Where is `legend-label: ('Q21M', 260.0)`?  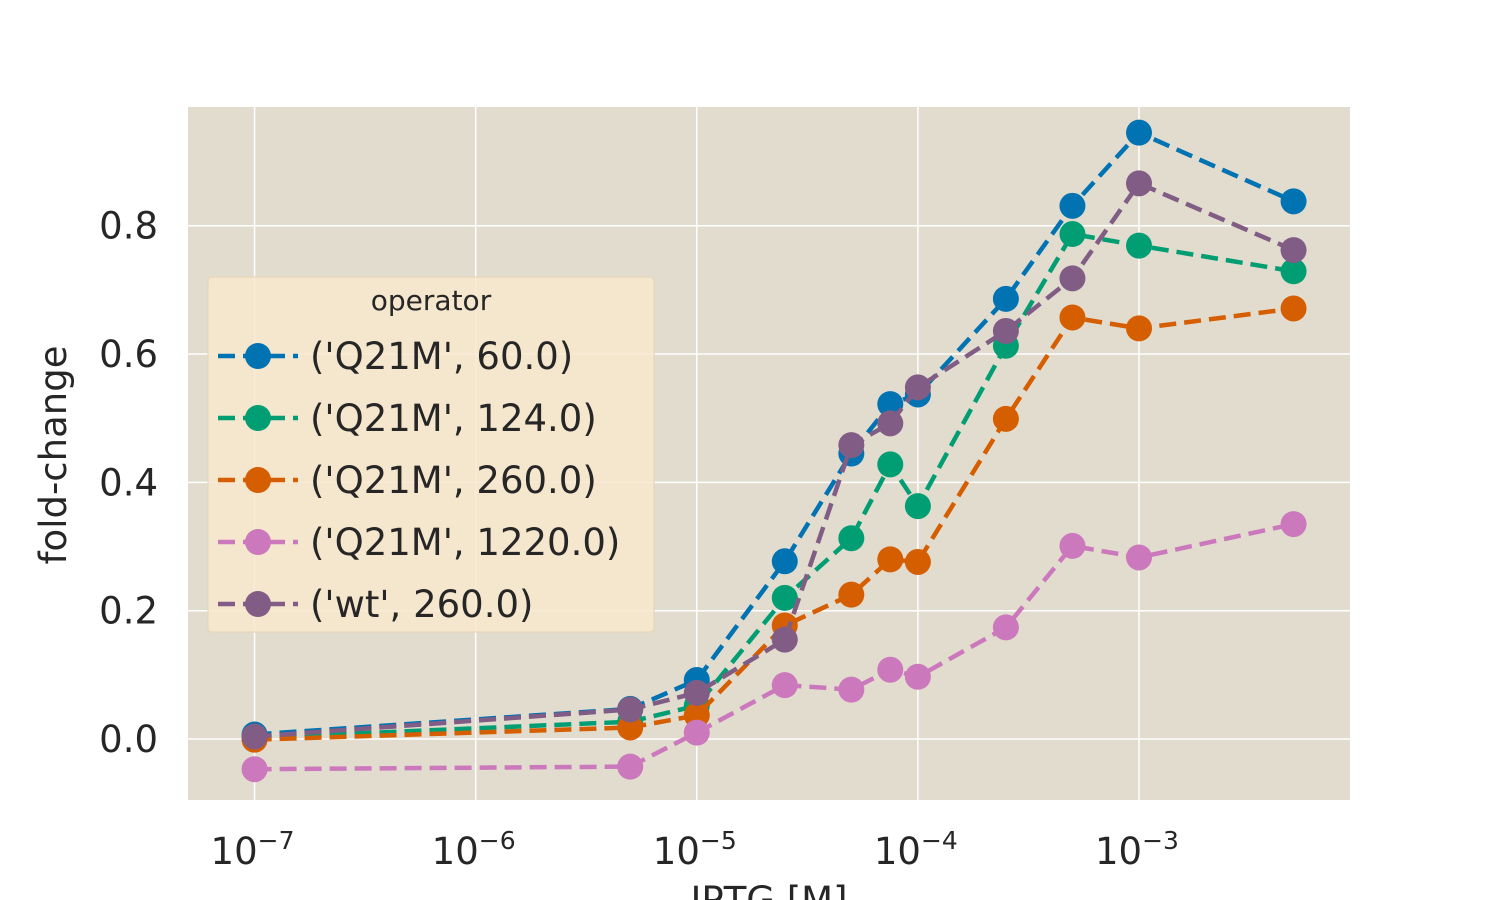 legend-label: ('Q21M', 260.0) is located at coordinates (453, 480).